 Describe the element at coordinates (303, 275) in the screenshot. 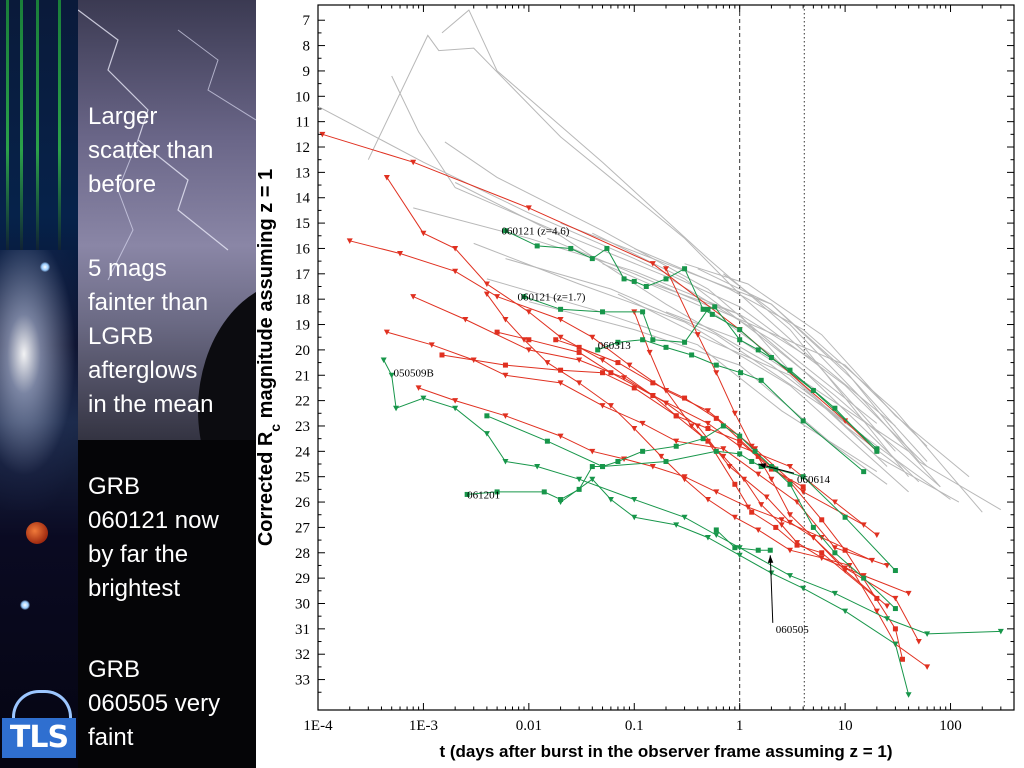

I see `y-tick-label: 17` at that location.